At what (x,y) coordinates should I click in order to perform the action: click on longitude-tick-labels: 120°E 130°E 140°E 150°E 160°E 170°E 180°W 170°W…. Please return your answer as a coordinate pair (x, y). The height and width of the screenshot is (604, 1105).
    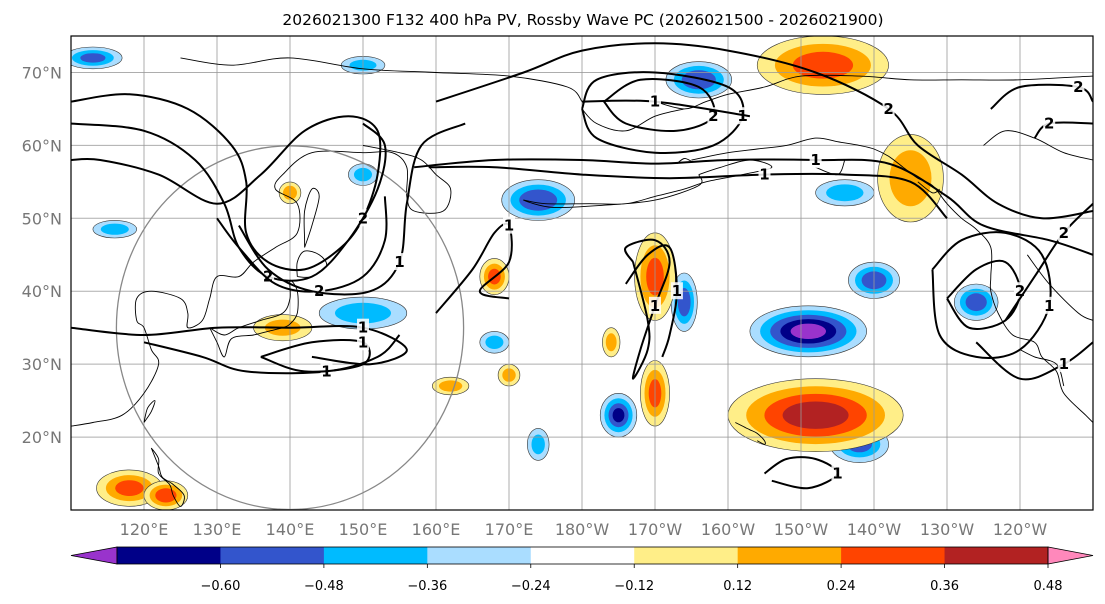
    Looking at the image, I should click on (584, 529).